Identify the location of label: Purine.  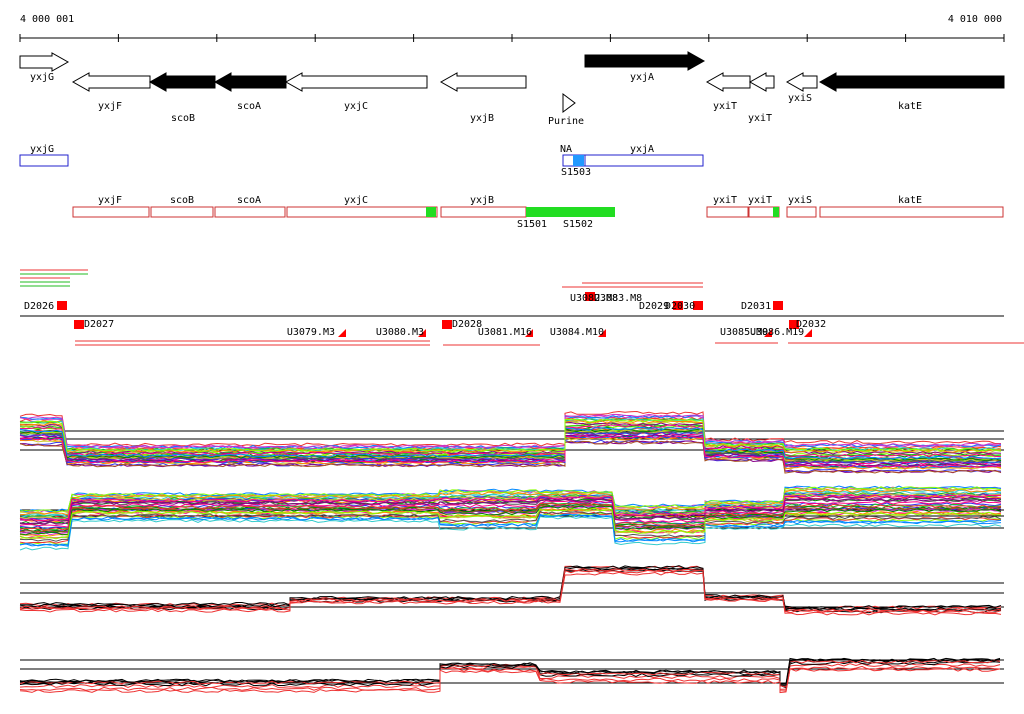
(566, 121).